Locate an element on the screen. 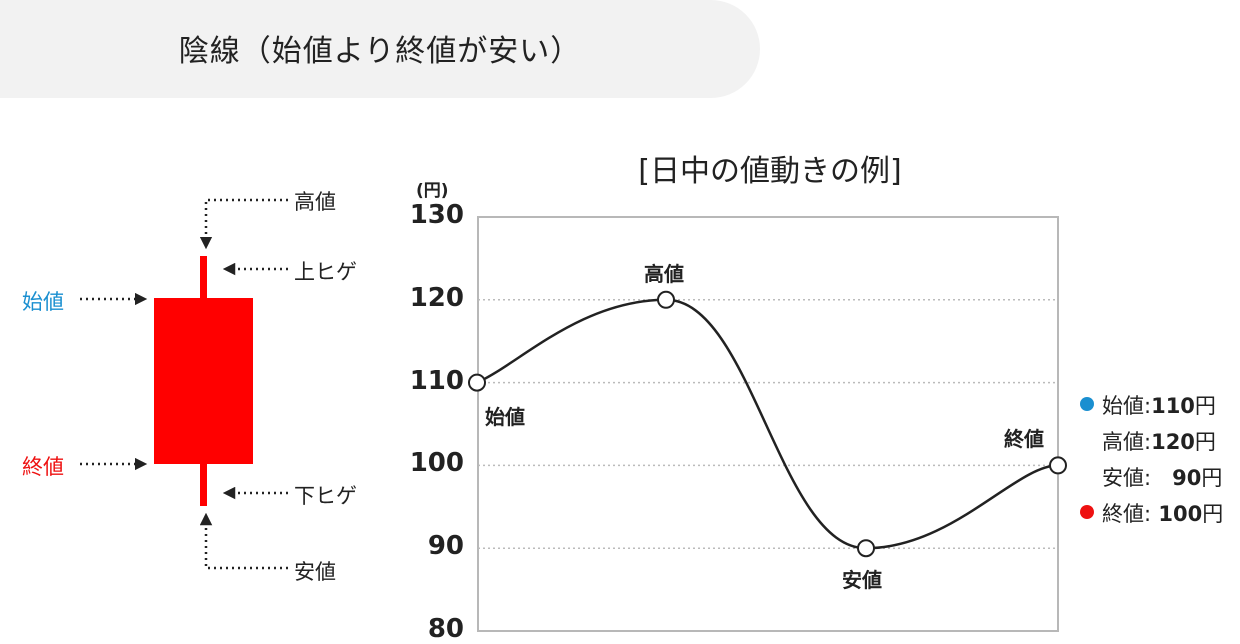  data-point-label: 高値 is located at coordinates (664, 273).